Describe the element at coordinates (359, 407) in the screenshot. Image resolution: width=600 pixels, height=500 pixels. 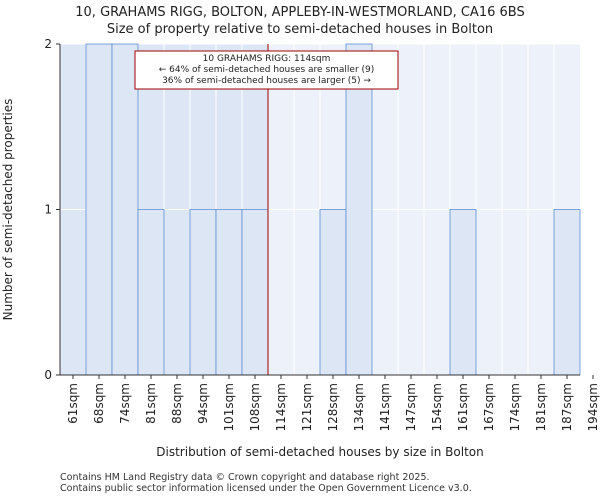
I see `x-tick-label: 134sqm` at that location.